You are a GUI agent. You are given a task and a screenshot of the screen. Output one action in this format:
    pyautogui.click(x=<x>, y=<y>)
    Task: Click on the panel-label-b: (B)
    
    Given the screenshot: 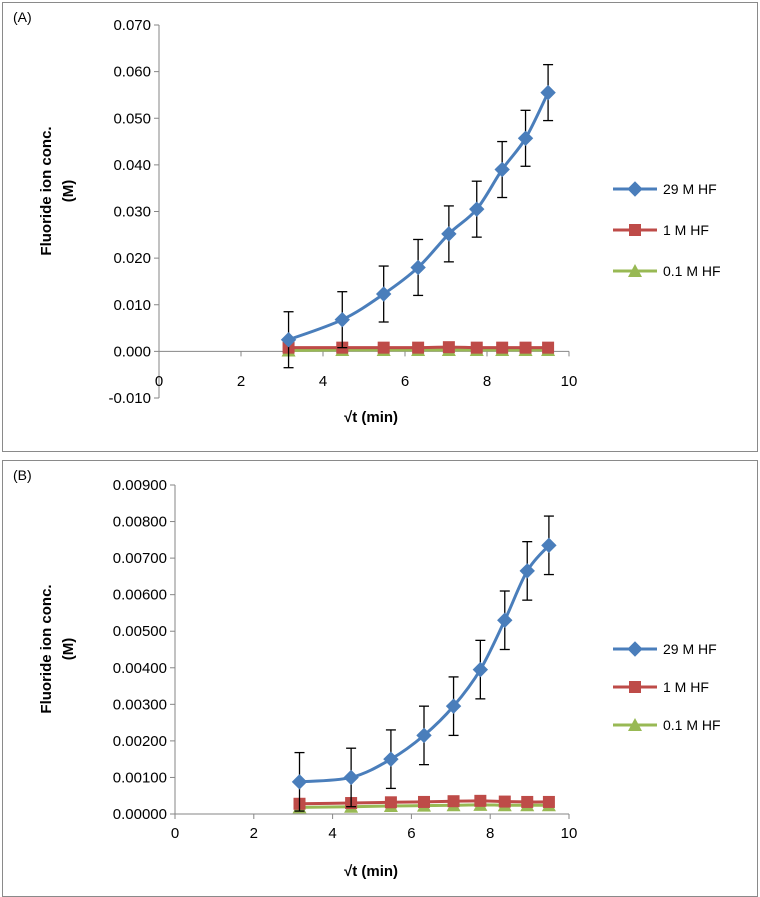 What is the action you would take?
    pyautogui.click(x=22, y=475)
    